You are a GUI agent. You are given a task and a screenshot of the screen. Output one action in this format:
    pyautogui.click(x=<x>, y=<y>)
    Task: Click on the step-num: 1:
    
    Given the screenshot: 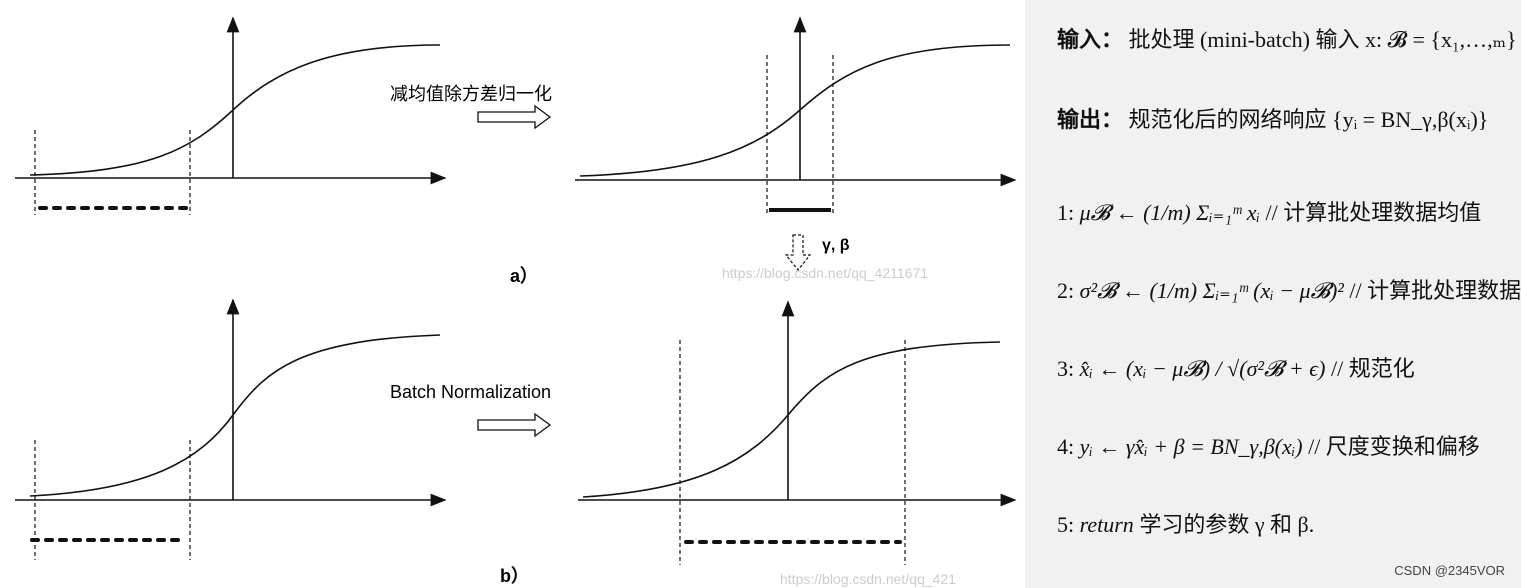 What is the action you would take?
    pyautogui.click(x=1066, y=212)
    